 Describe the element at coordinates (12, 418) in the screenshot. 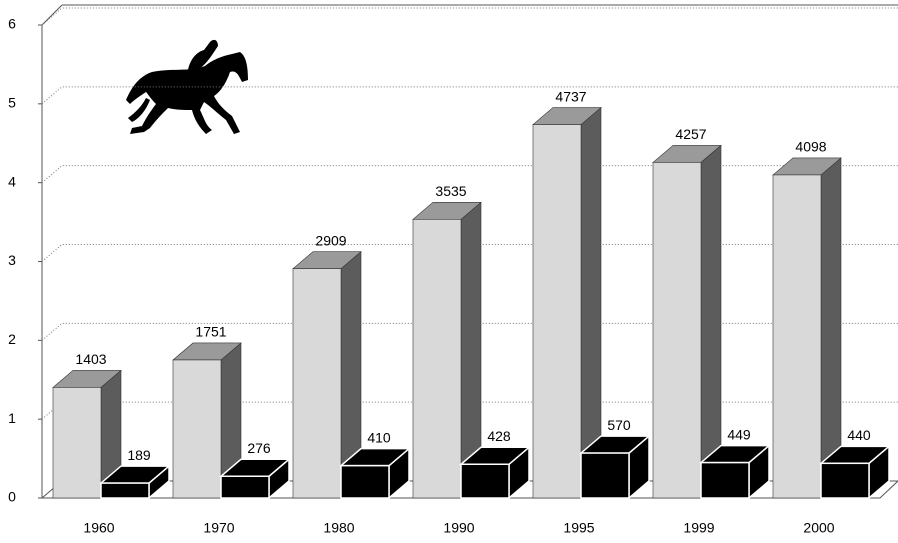

I see `y-tick-label: 1` at that location.